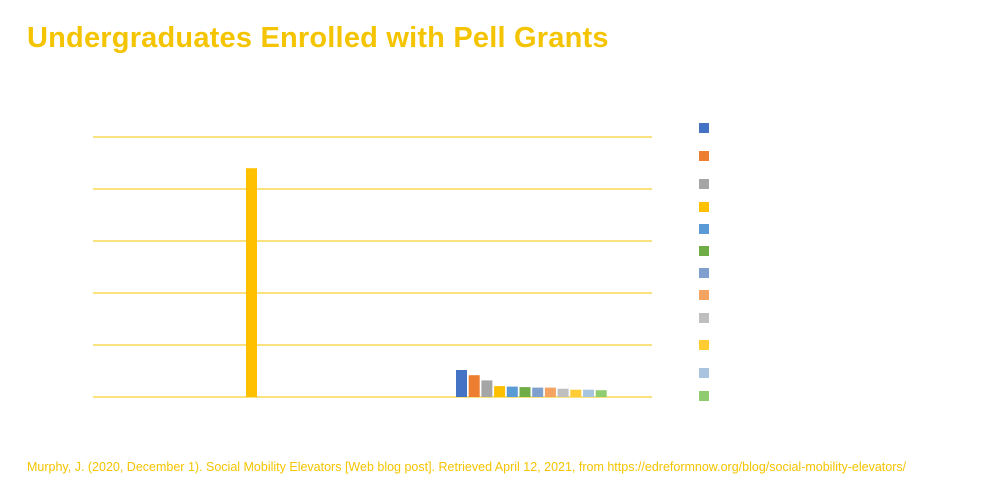  I want to click on chart-title: Undergraduates Enrolled with Pell Grants, so click(318, 38).